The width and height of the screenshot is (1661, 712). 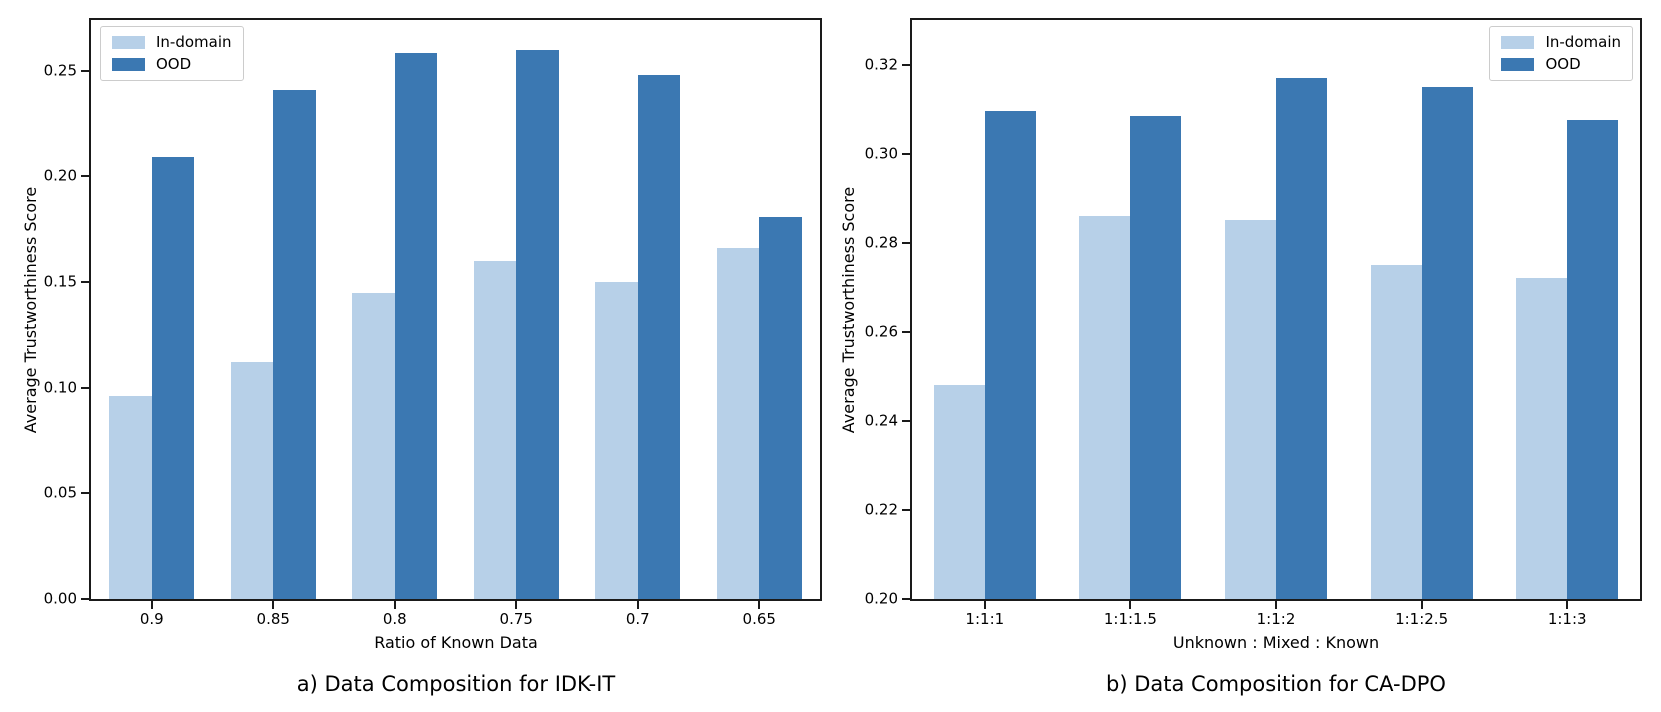 I want to click on bar-ood-0.85, so click(x=294, y=344).